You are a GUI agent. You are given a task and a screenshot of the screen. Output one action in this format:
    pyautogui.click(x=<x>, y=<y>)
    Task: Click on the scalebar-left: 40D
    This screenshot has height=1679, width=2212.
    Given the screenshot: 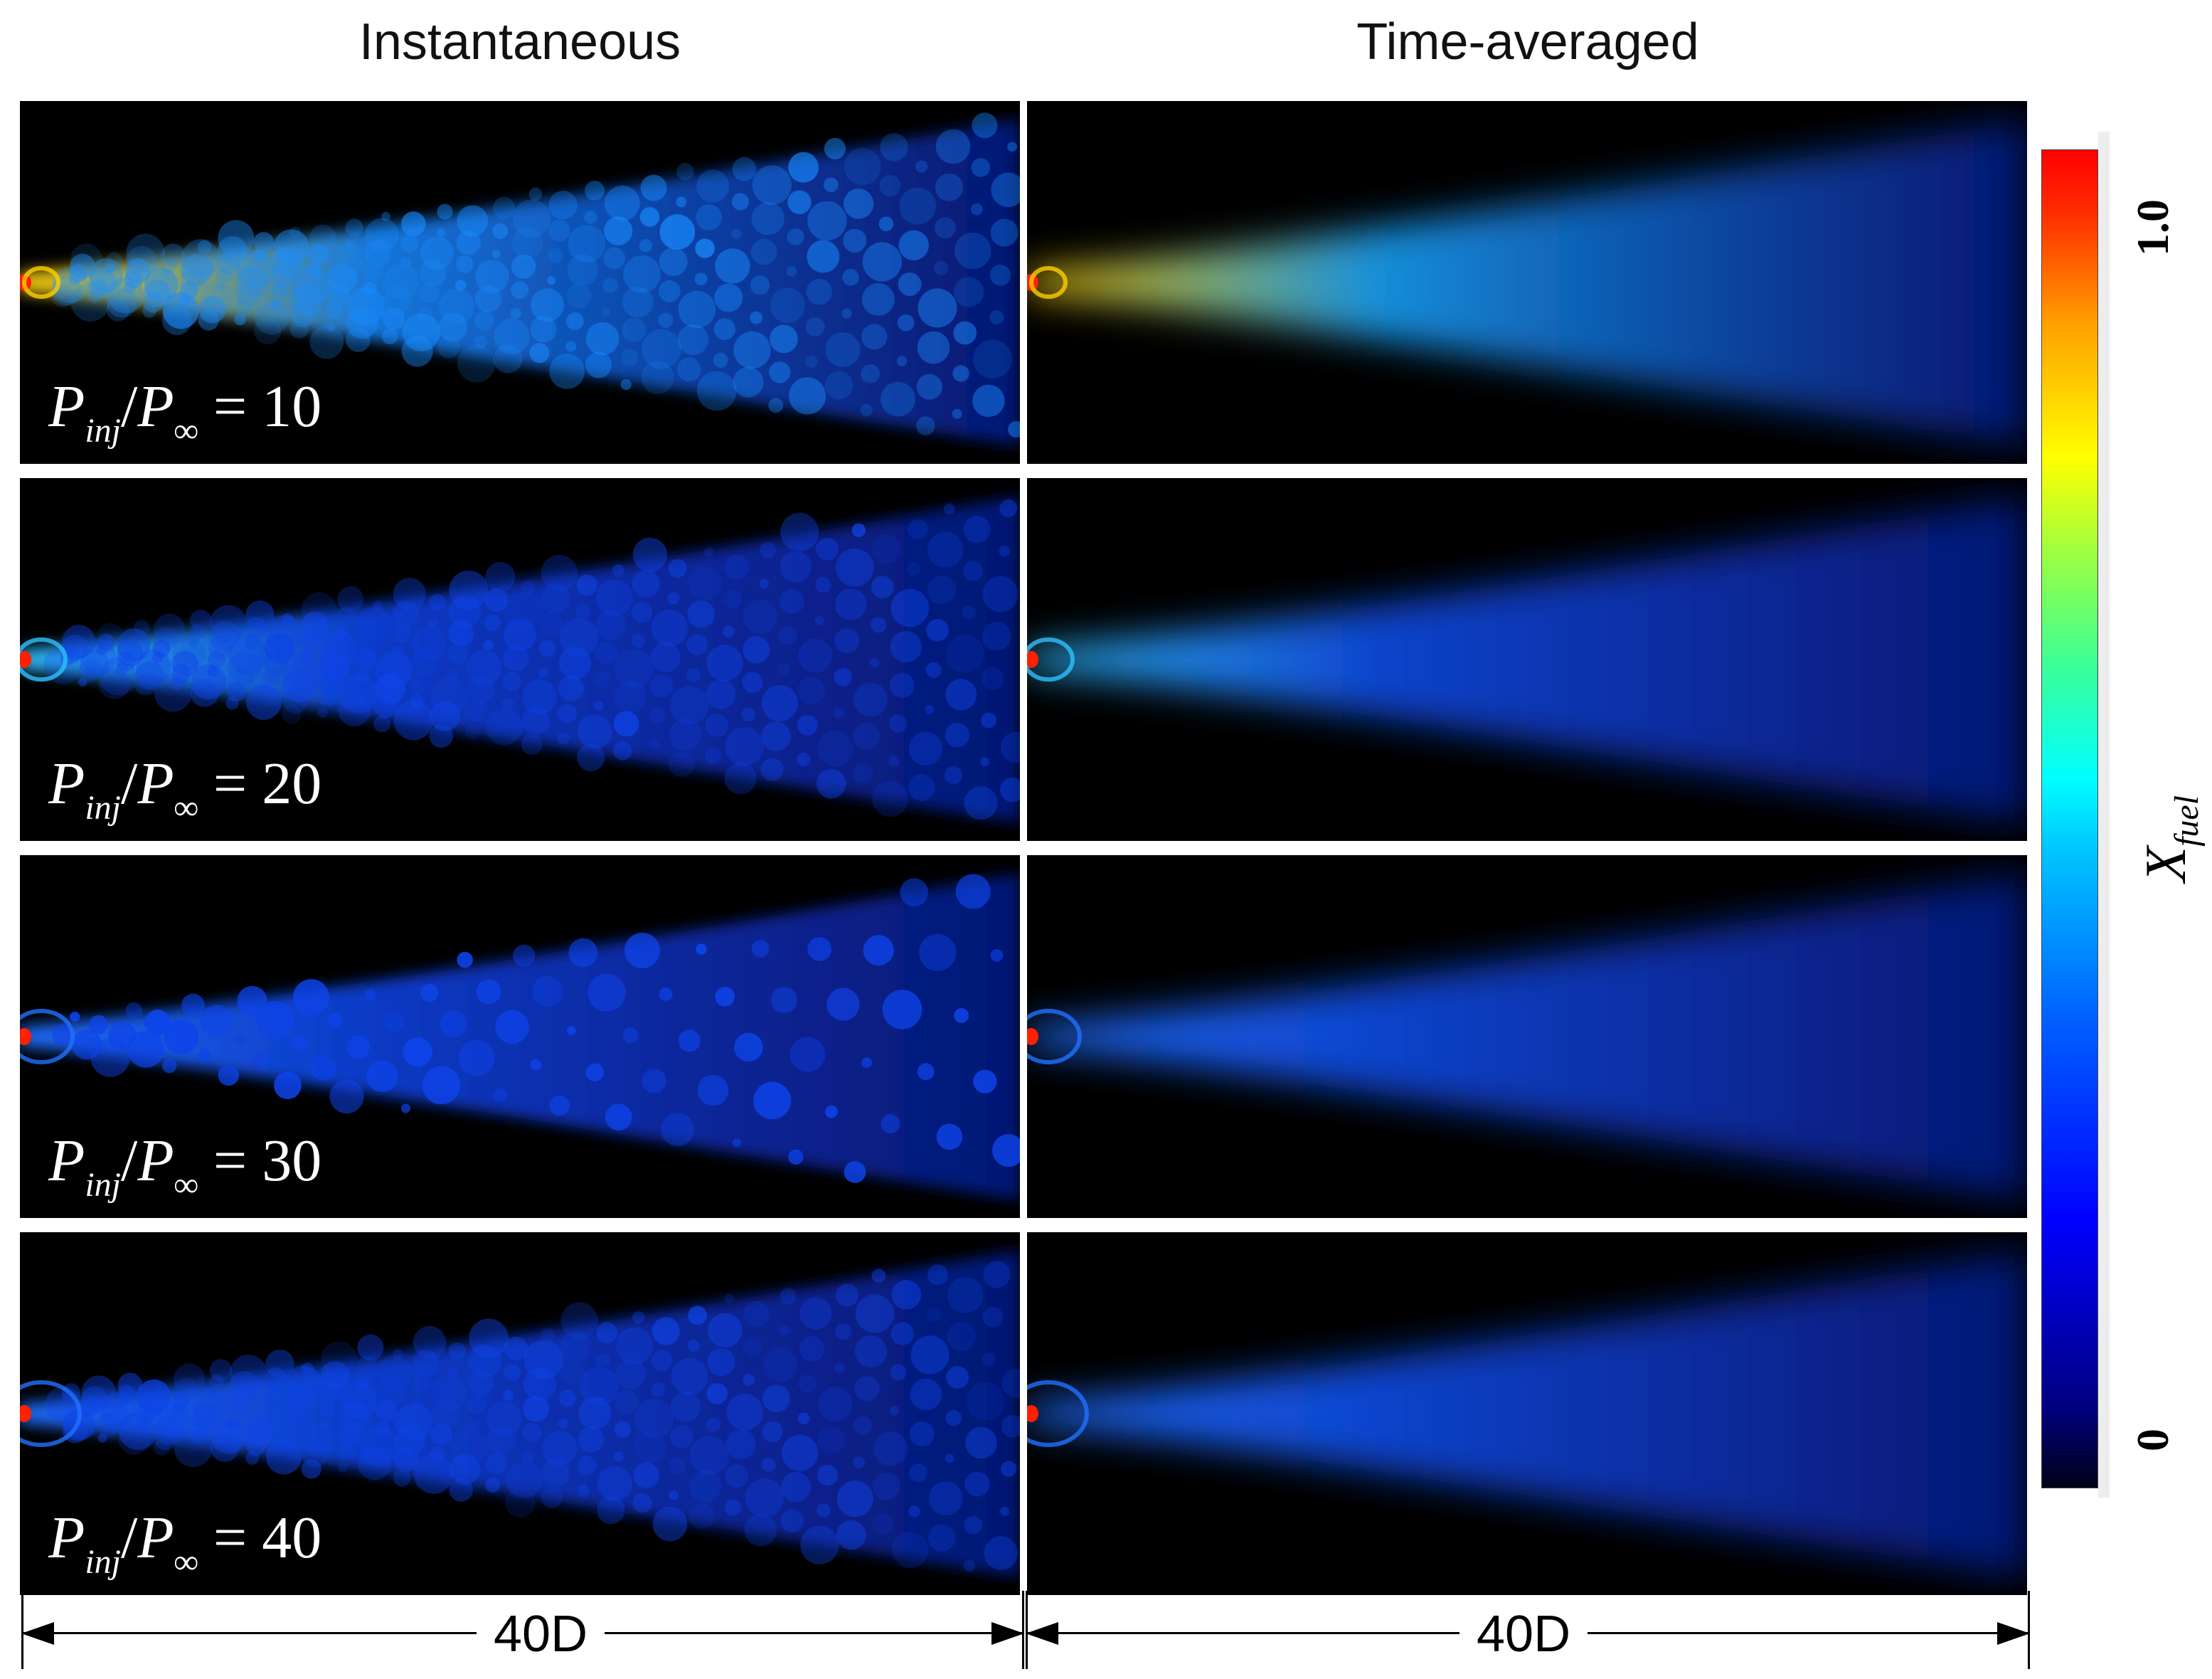 What is the action you would take?
    pyautogui.click(x=522, y=1633)
    